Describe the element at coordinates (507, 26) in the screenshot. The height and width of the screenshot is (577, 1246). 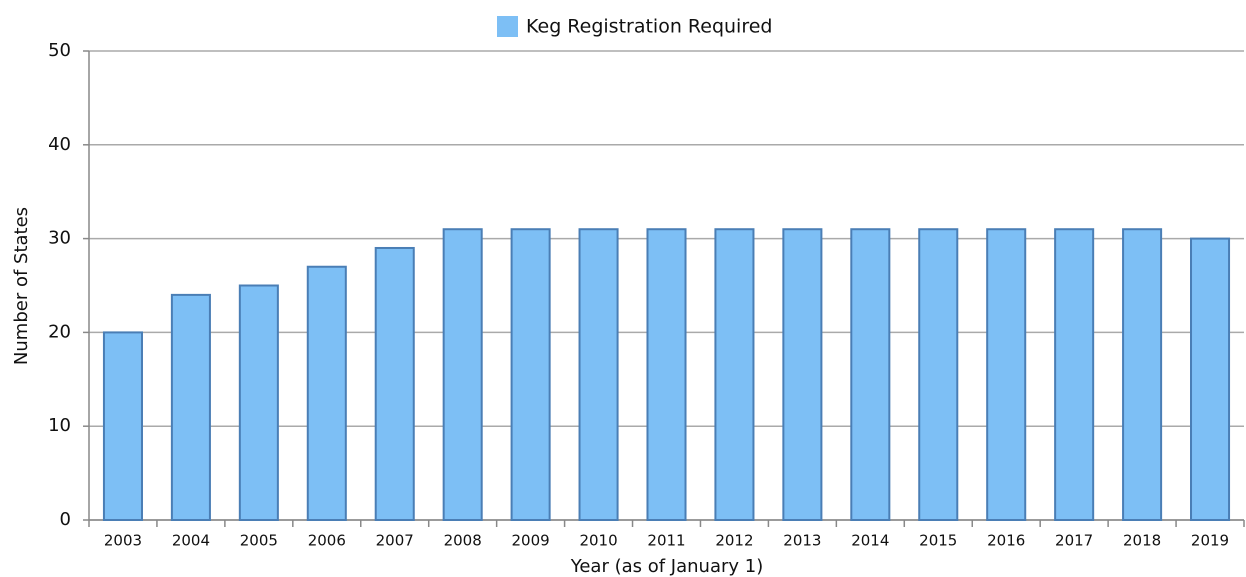
I see `legend-swatch` at that location.